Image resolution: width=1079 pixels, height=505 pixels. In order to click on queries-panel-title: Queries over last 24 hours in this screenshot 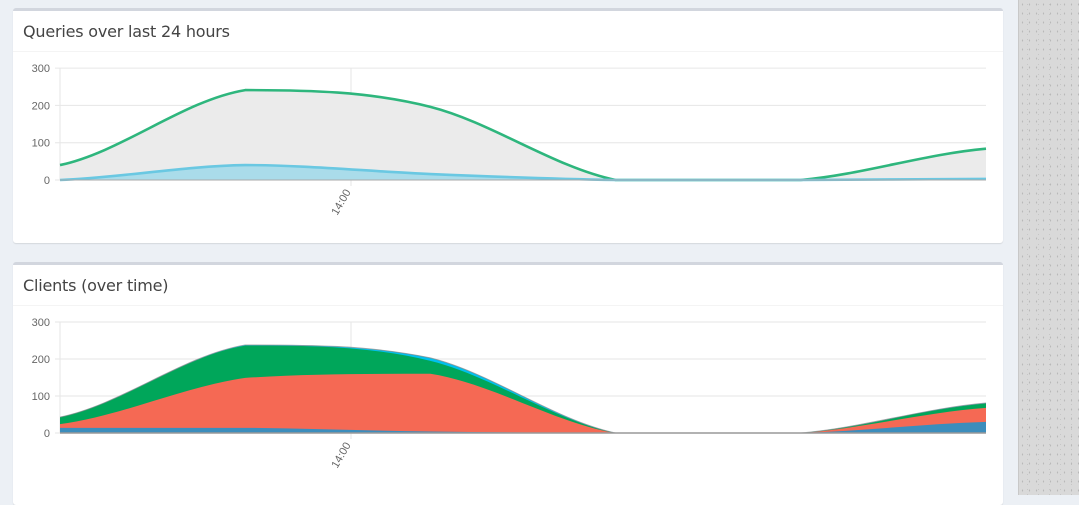, I will do `click(126, 31)`.